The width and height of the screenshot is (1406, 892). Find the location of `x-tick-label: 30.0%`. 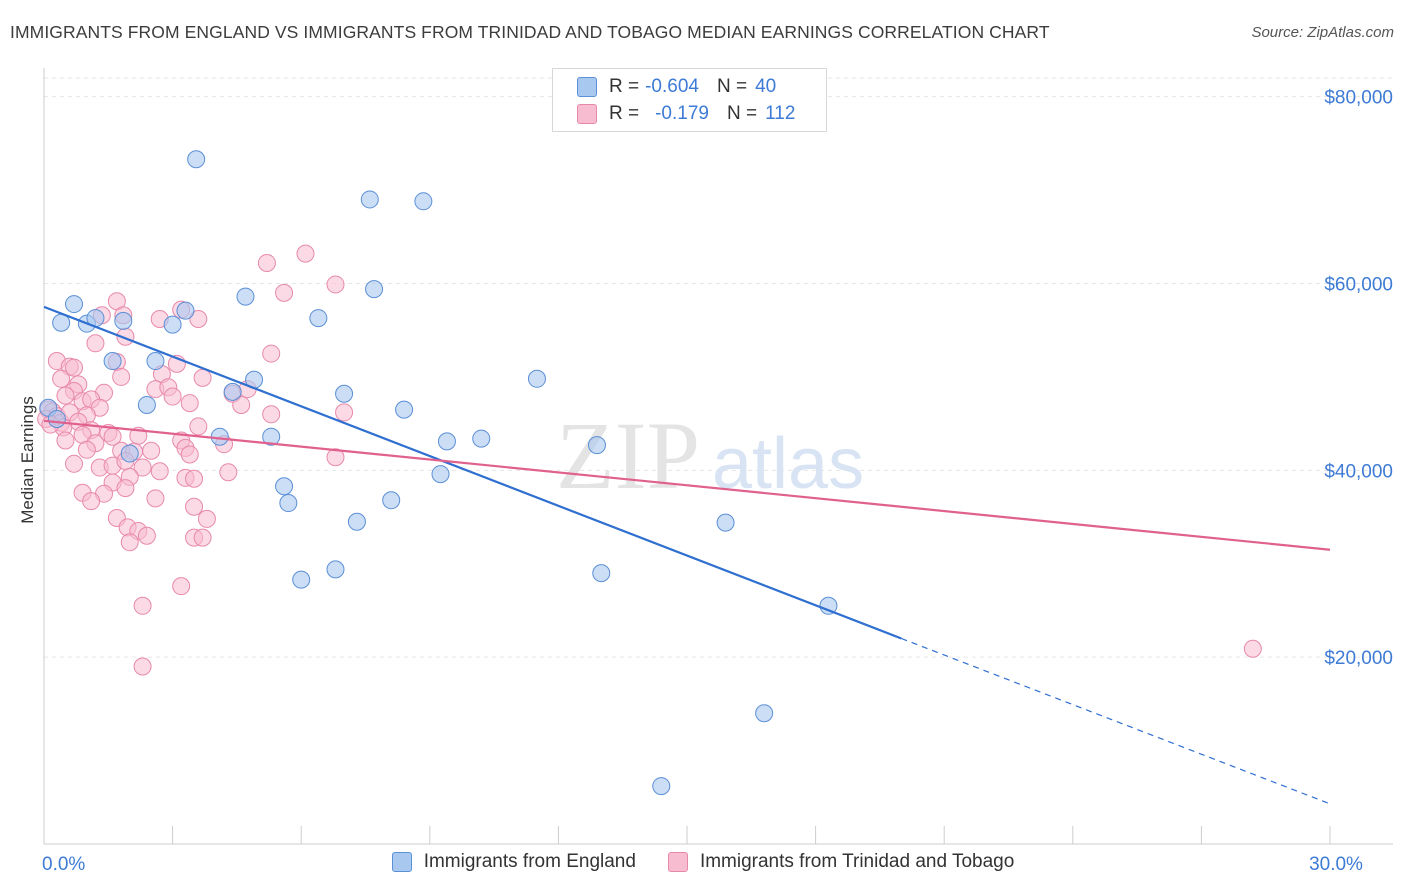

x-tick-label: 30.0% is located at coordinates (1336, 864).